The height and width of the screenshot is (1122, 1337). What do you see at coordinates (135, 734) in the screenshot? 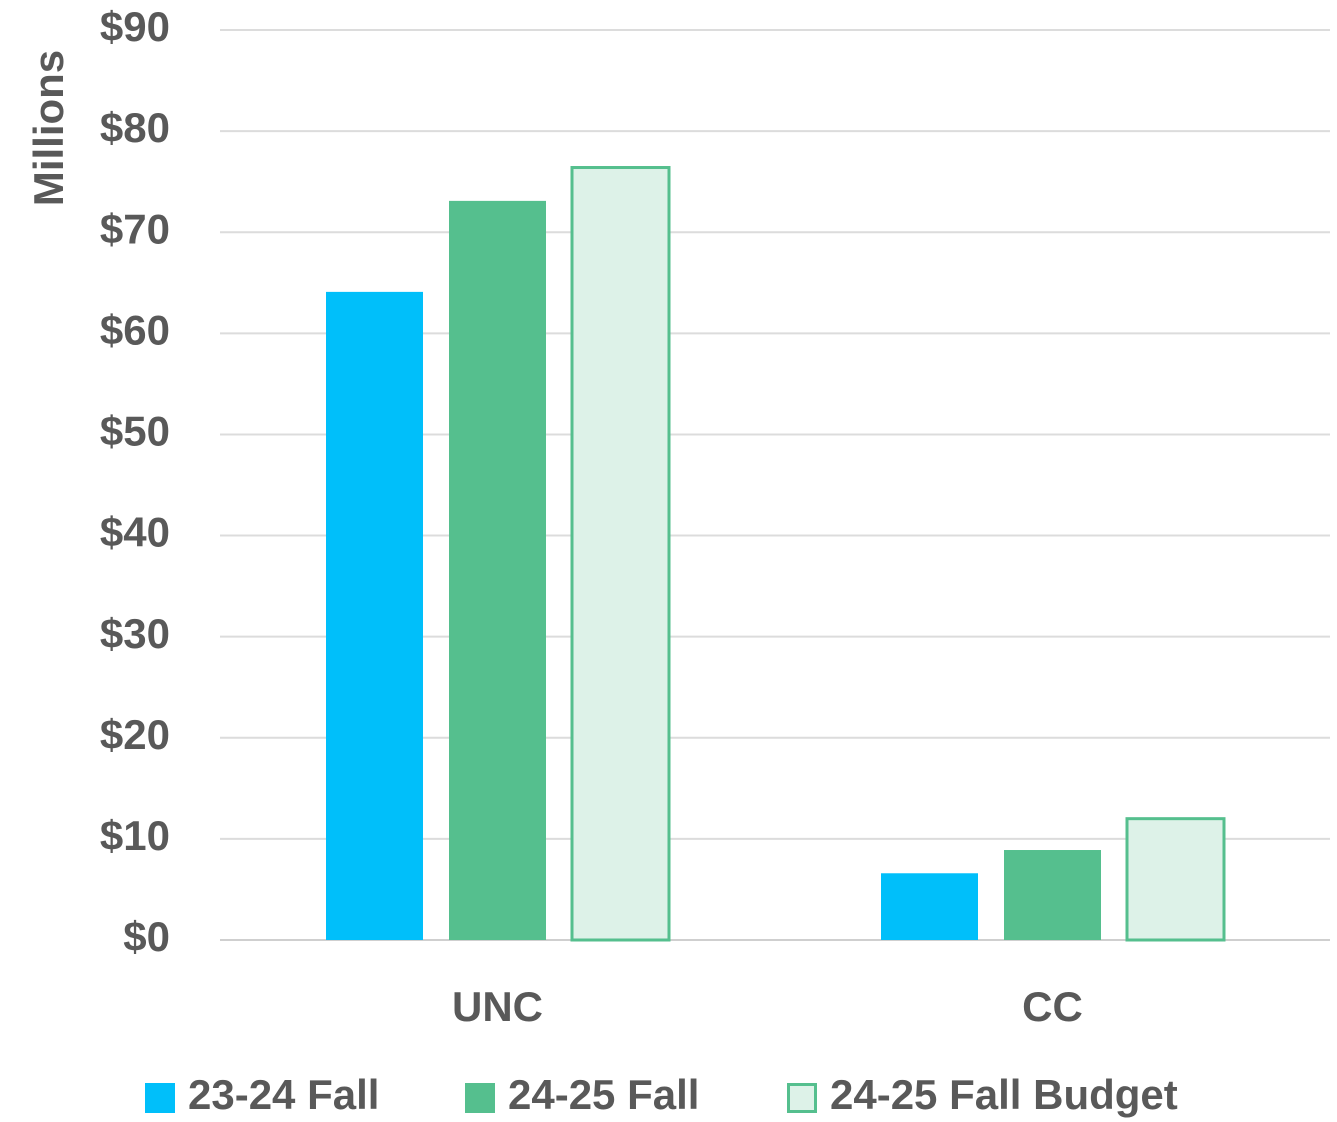
I see `y-tick-label: $20` at bounding box center [135, 734].